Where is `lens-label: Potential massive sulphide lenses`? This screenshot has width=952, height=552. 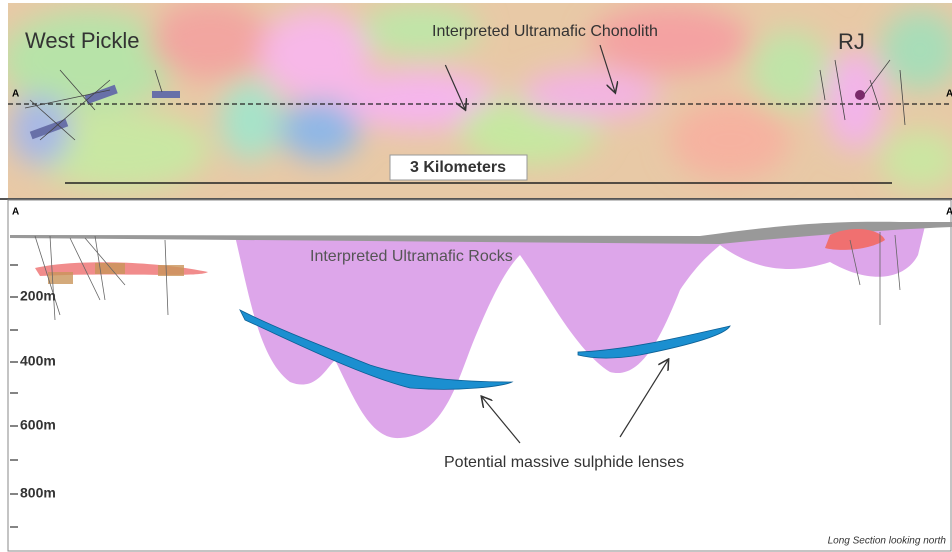 lens-label: Potential massive sulphide lenses is located at coordinates (564, 462).